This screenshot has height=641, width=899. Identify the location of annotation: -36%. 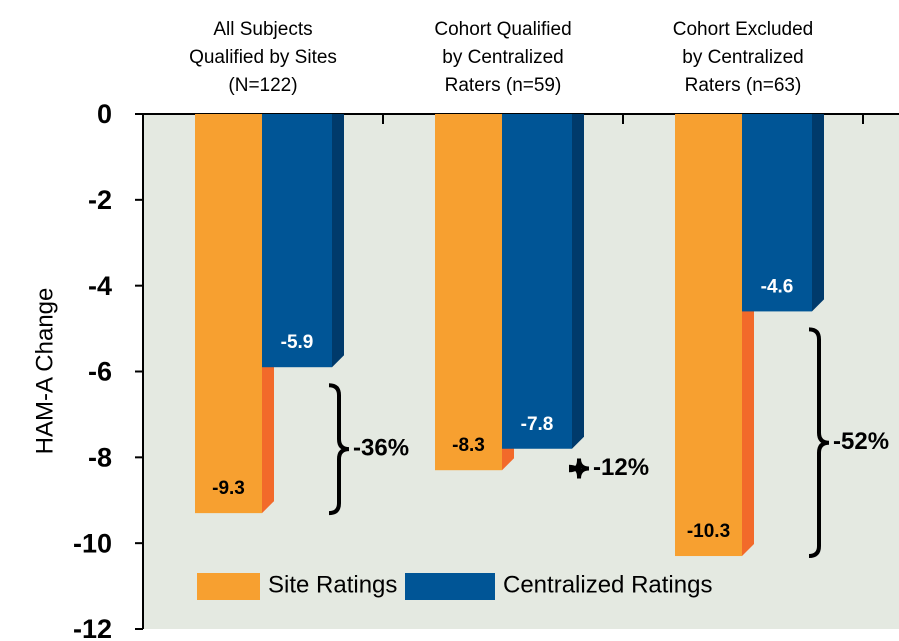
(381, 448).